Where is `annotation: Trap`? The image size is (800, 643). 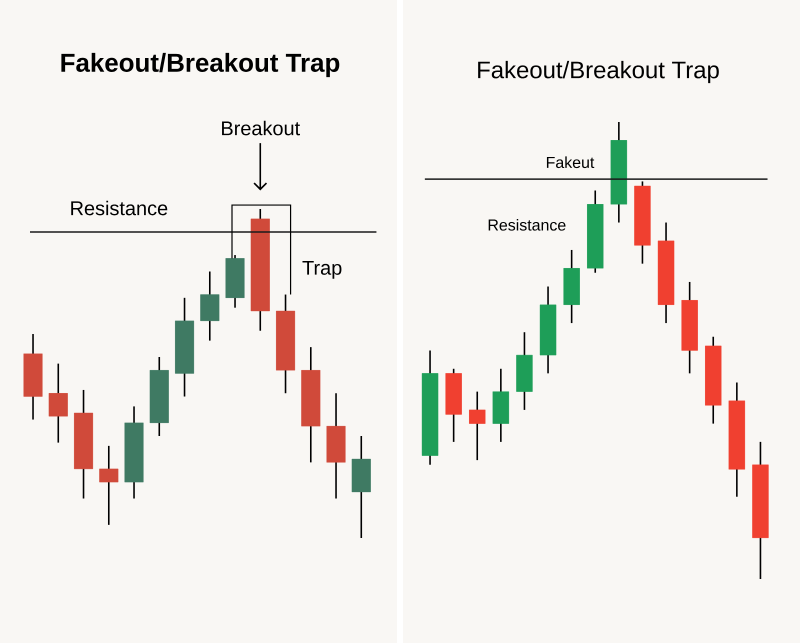 annotation: Trap is located at coordinates (322, 269).